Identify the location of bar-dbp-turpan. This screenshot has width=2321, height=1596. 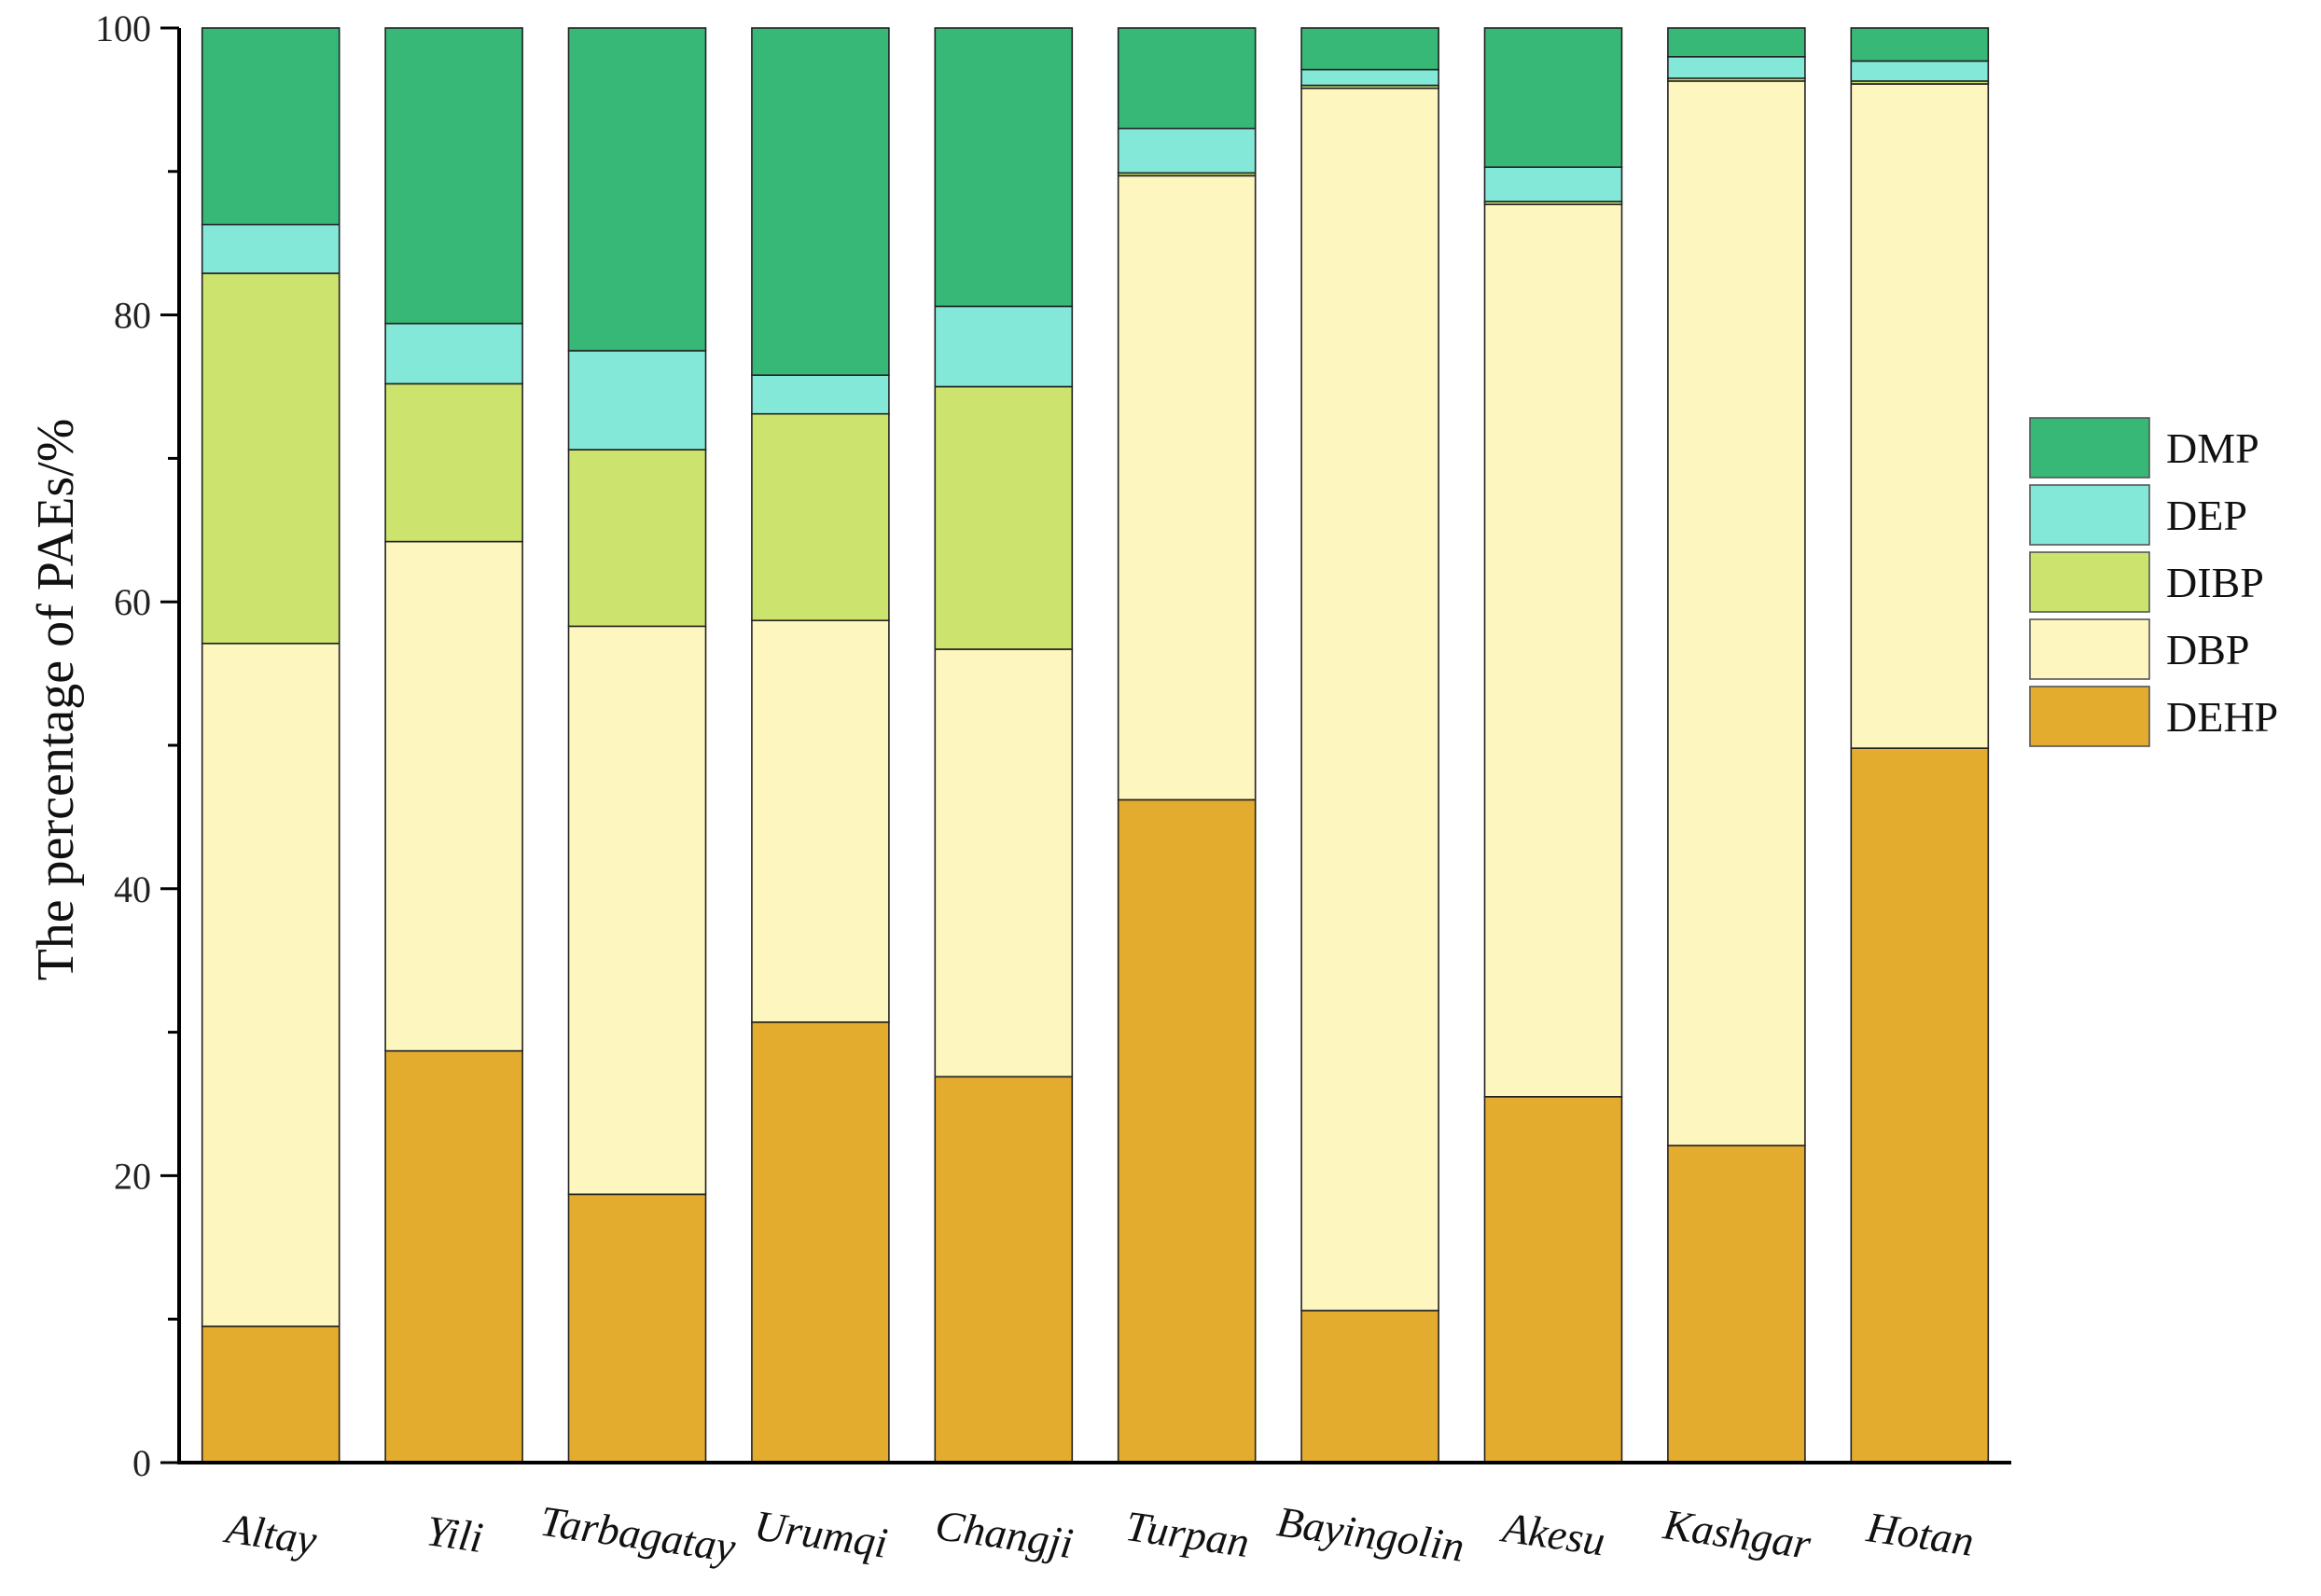
(1187, 487).